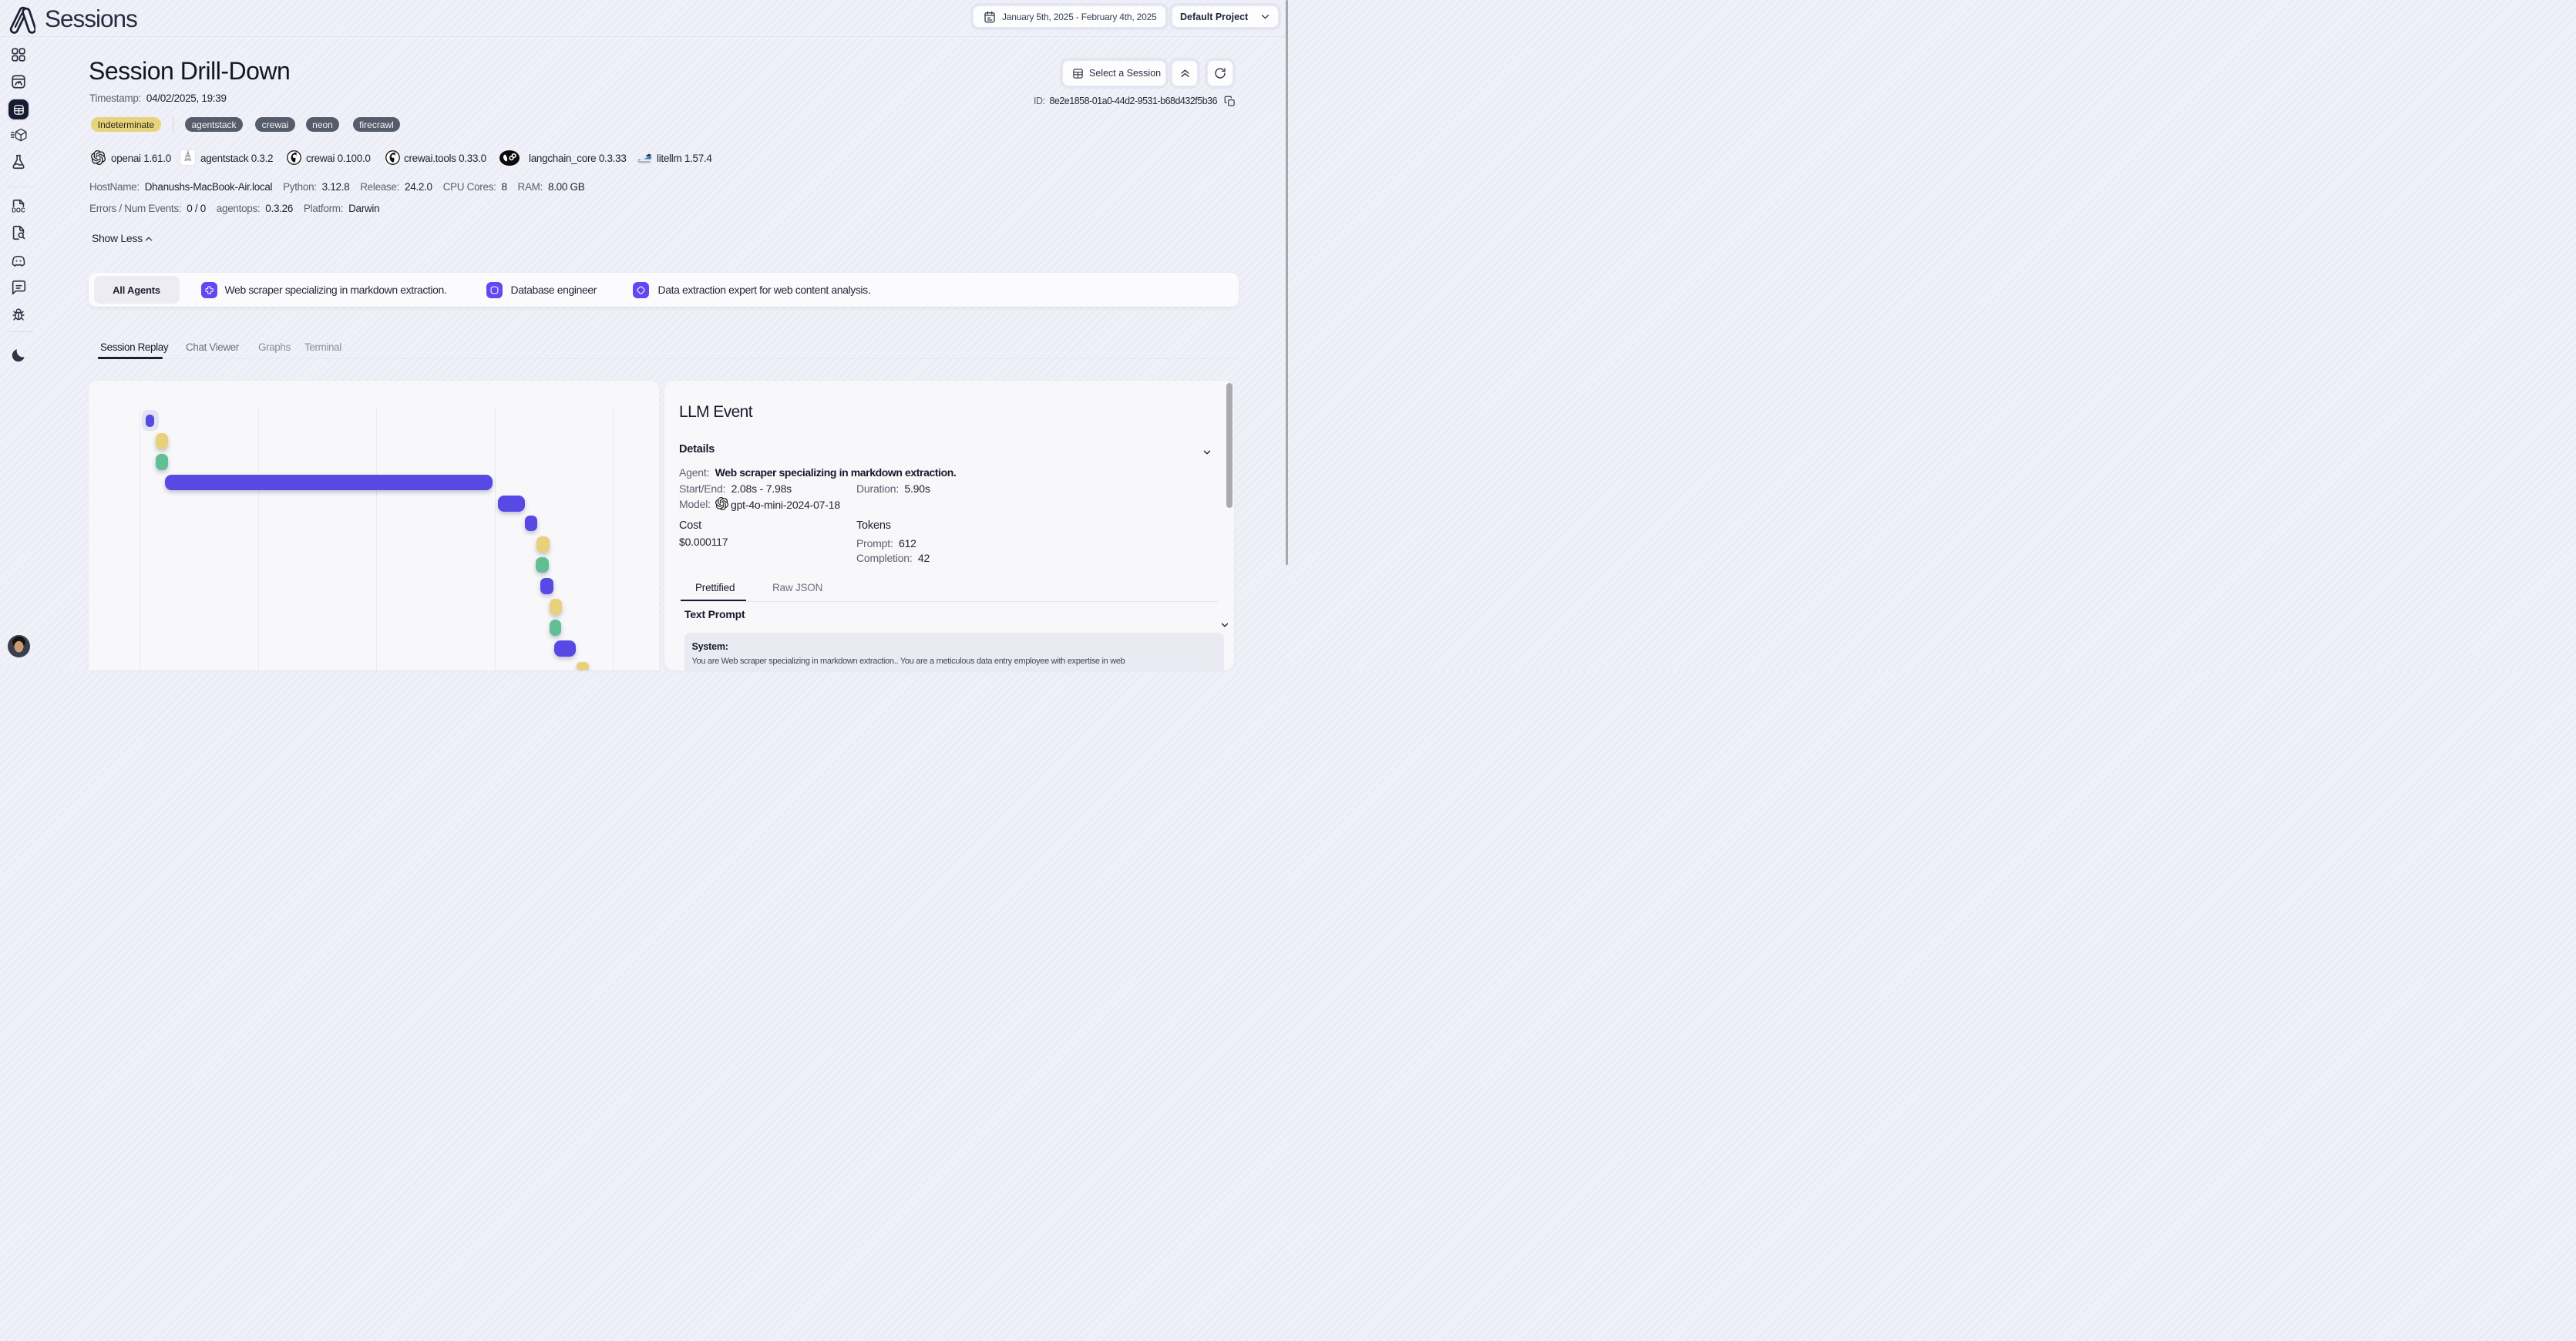 The width and height of the screenshot is (2576, 1341). Describe the element at coordinates (18, 210) in the screenshot. I see `svg-text: DOC` at that location.